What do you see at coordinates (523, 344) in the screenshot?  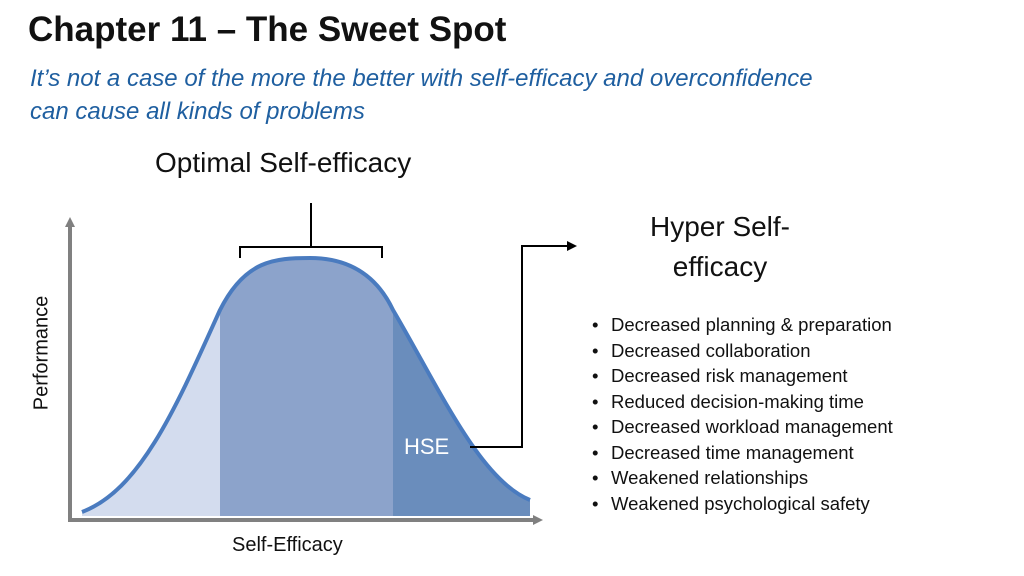 I see `hse-connector-arrow` at bounding box center [523, 344].